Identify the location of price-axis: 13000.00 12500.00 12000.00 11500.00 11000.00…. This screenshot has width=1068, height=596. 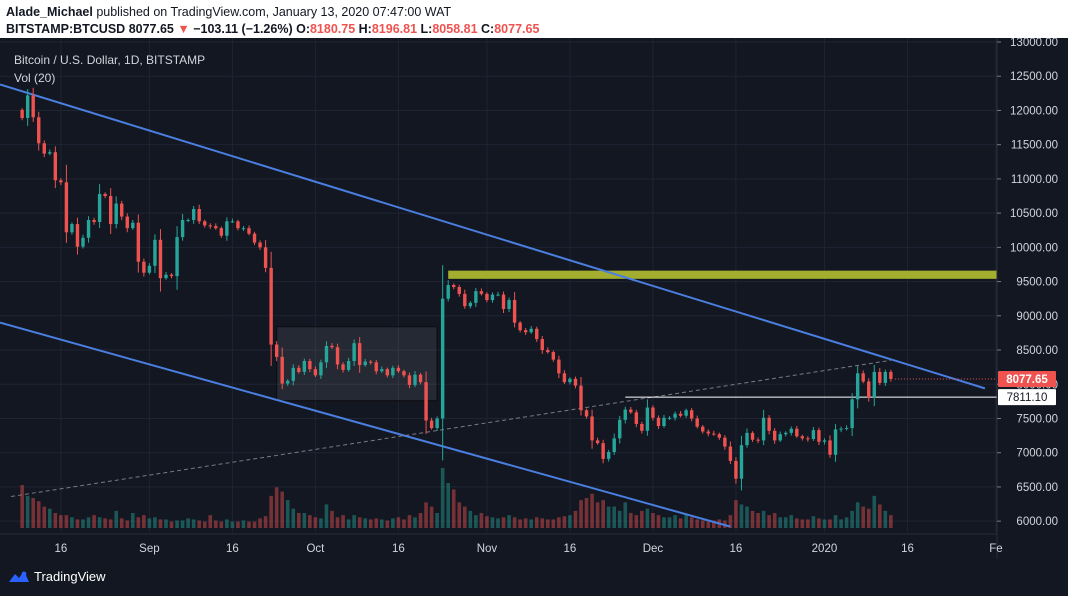
(1032, 298).